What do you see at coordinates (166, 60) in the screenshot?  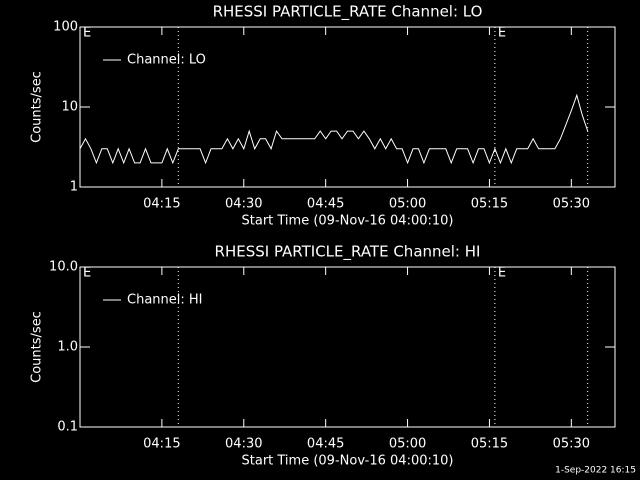 I see `legend-label: Channel: LO` at bounding box center [166, 60].